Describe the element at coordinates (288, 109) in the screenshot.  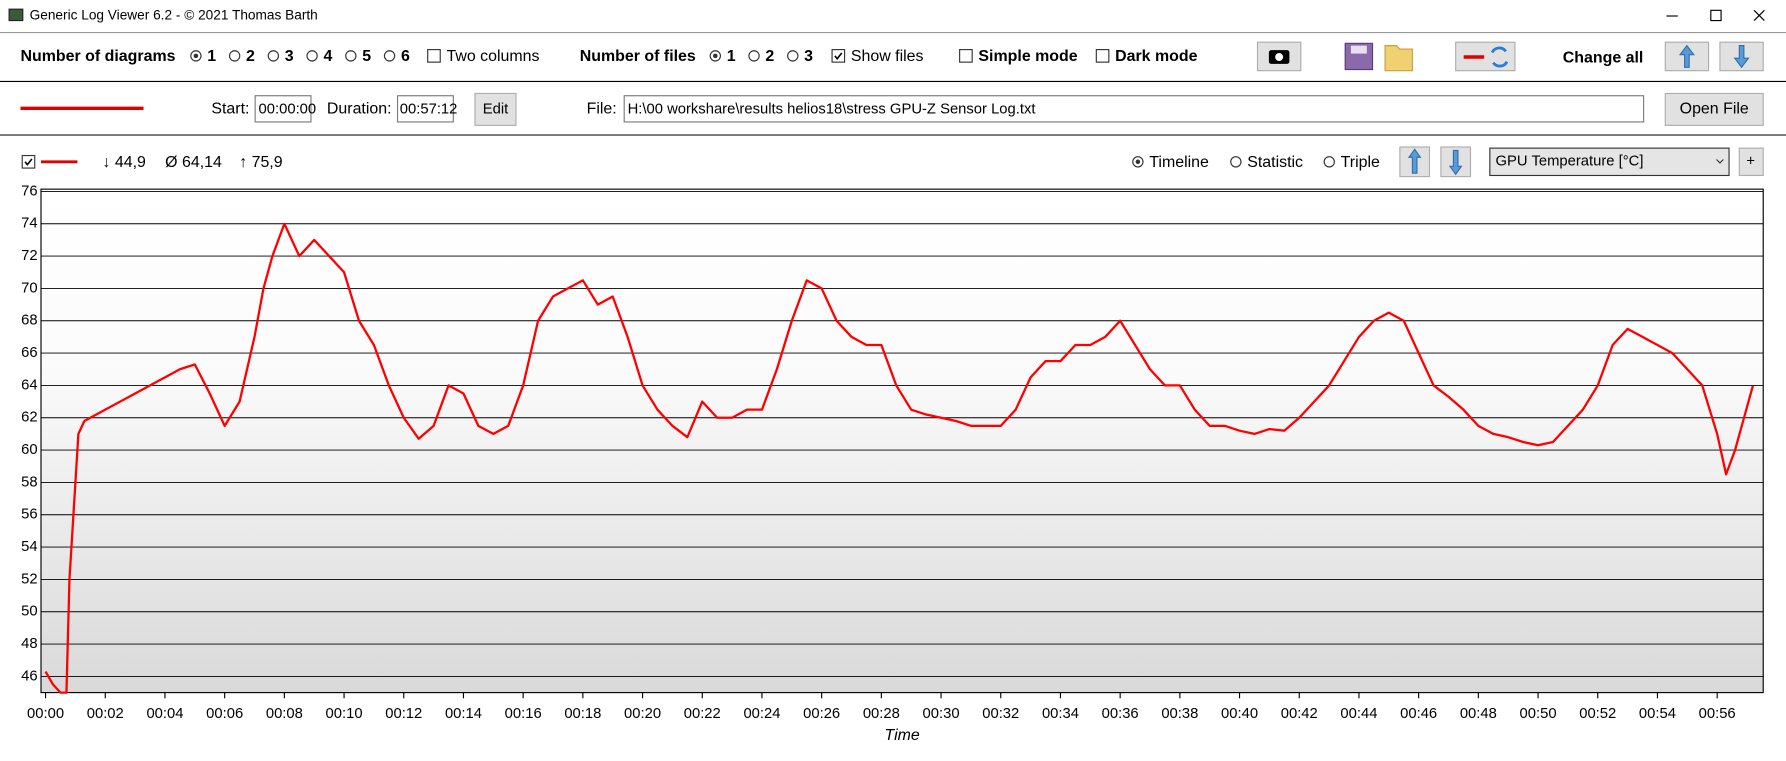
I see `input-value: 00:00:00` at that location.